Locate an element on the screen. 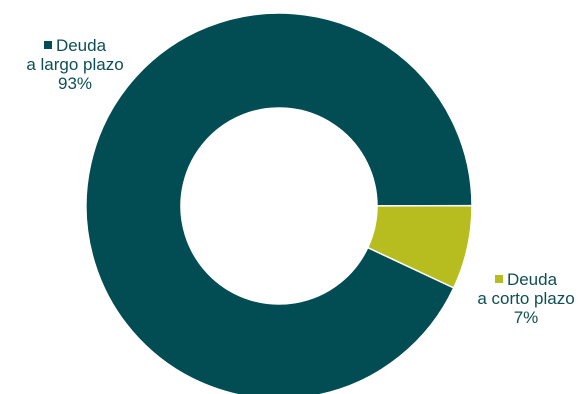 Image resolution: width=587 pixels, height=394 pixels. legend-swatch-short-term is located at coordinates (498, 279).